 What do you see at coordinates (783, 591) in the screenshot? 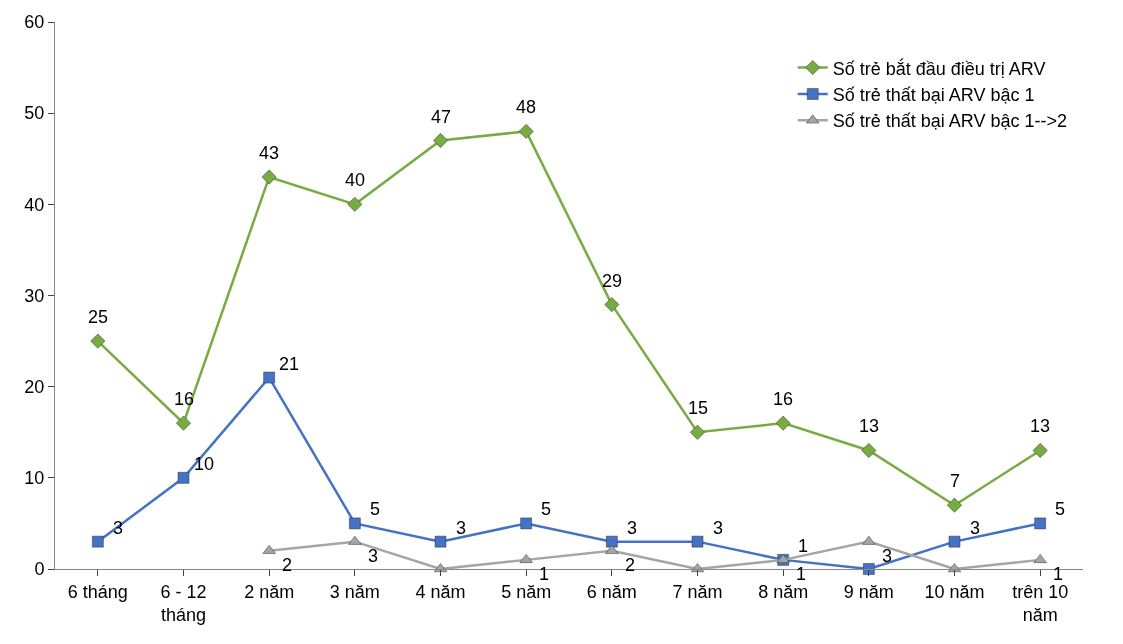
I see `x-tick-label: 8 năm` at bounding box center [783, 591].